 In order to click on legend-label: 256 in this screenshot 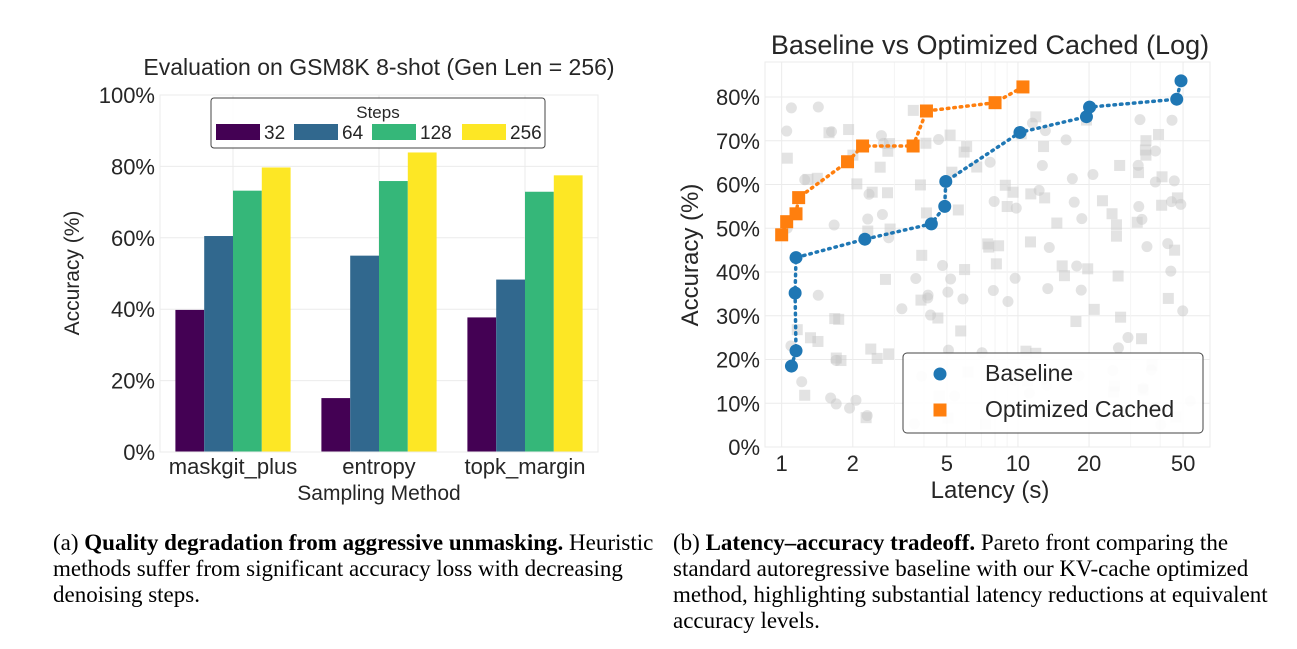, I will do `click(526, 133)`.